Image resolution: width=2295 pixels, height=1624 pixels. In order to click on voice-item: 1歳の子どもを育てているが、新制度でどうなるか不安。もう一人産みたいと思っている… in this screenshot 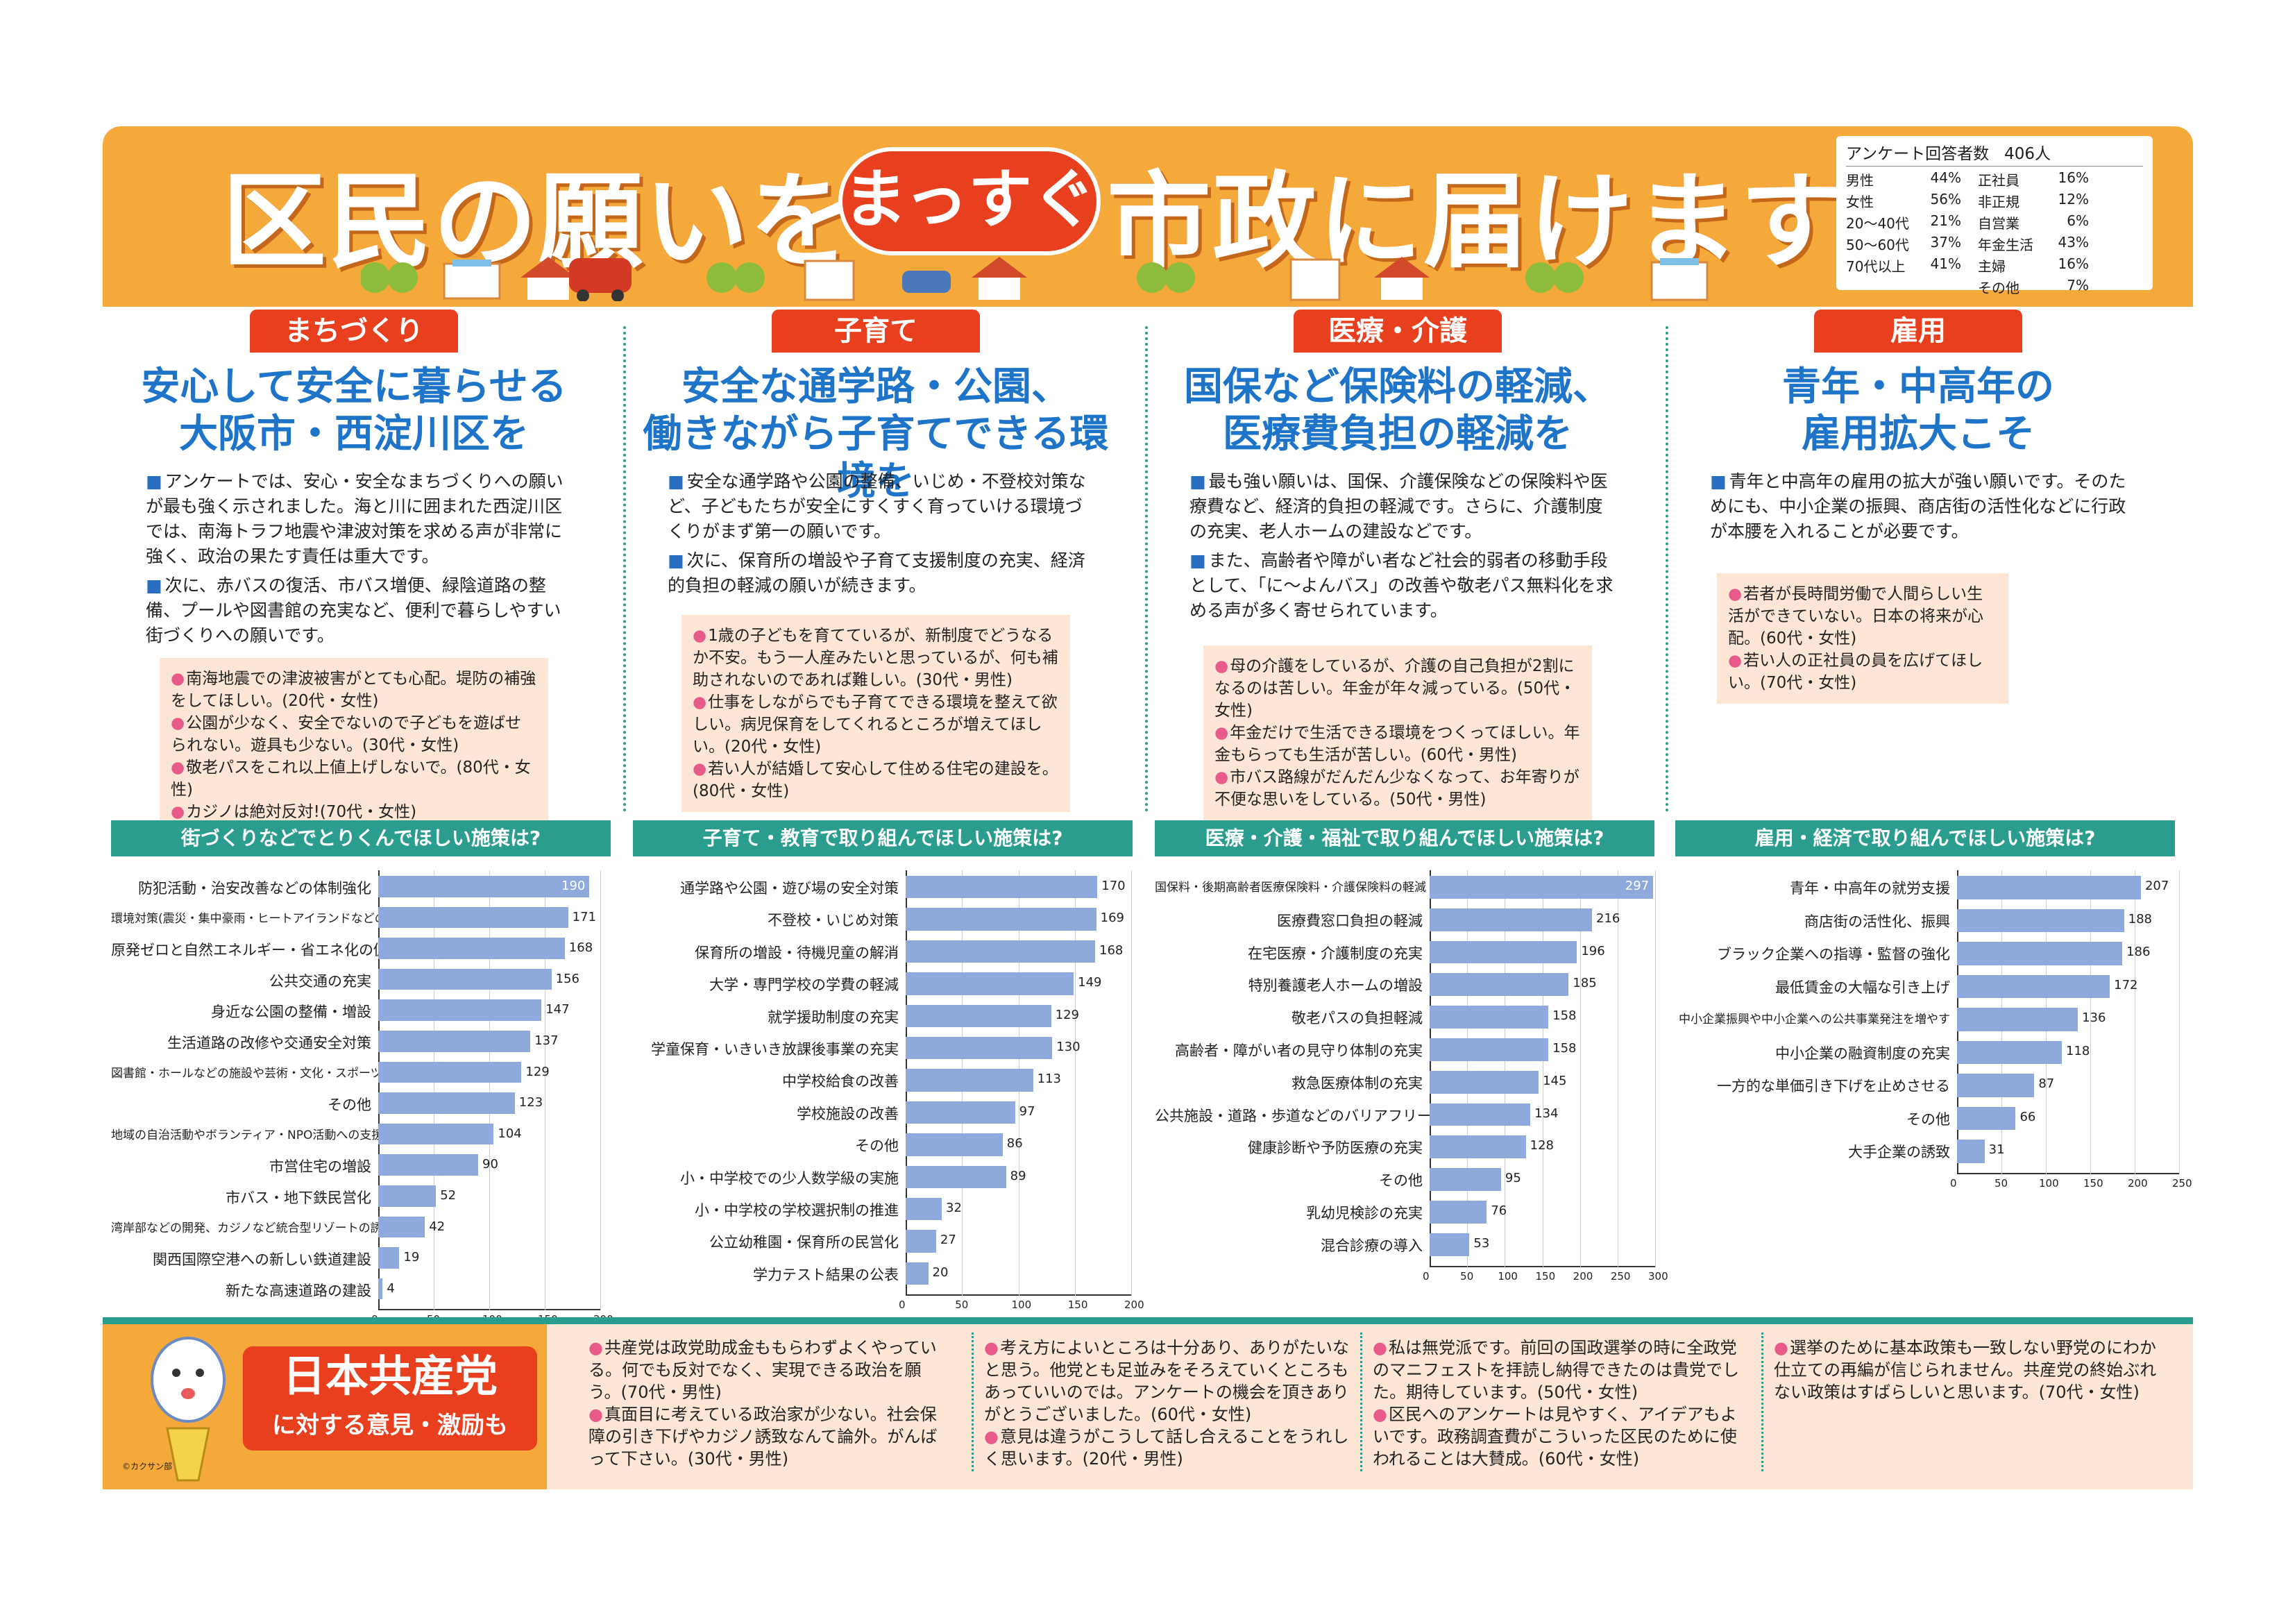, I will do `click(876, 658)`.